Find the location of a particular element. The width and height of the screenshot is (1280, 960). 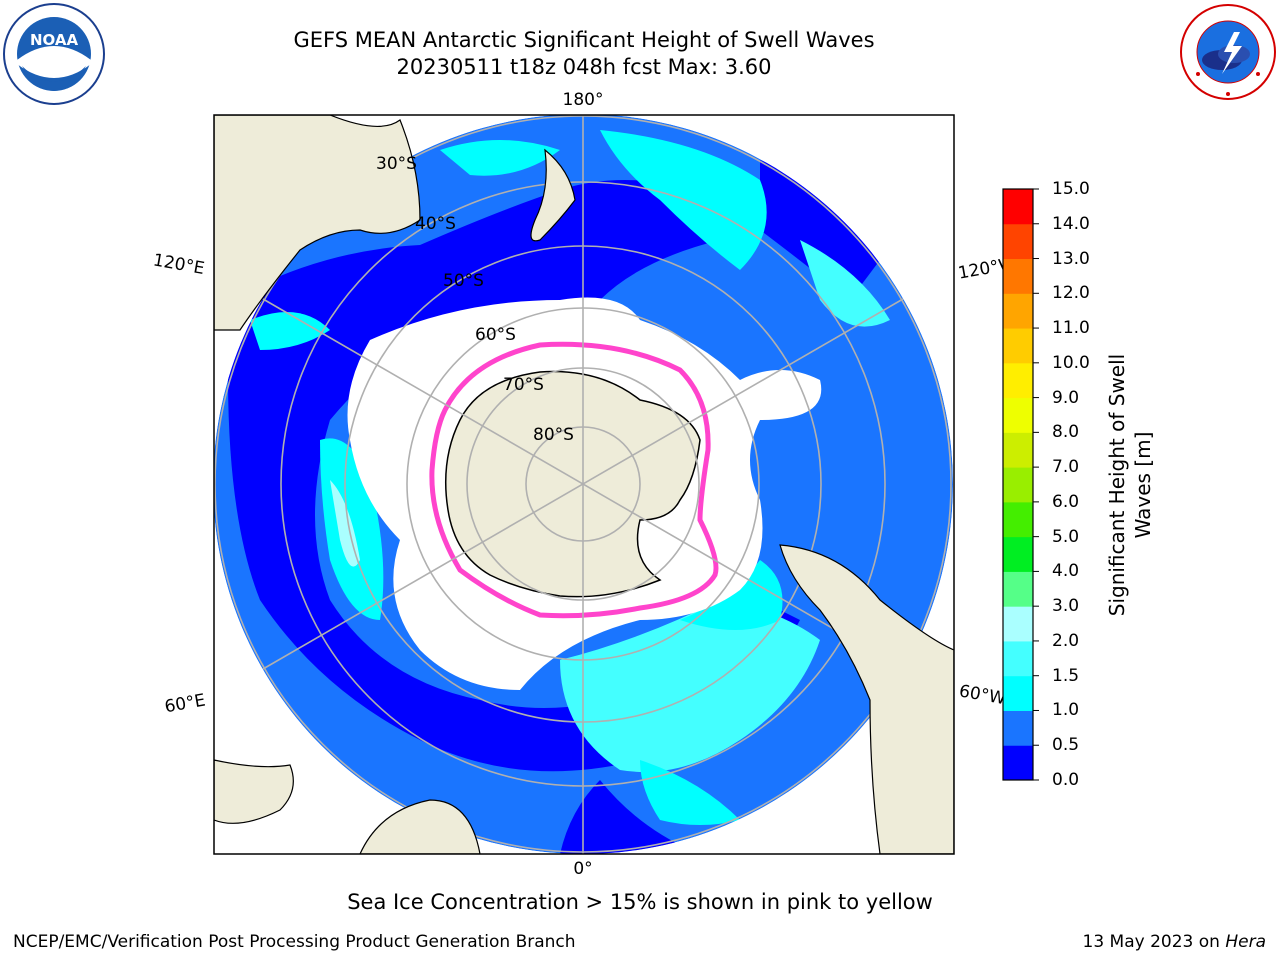

footer-machine-name: Hera is located at coordinates (1245, 942).